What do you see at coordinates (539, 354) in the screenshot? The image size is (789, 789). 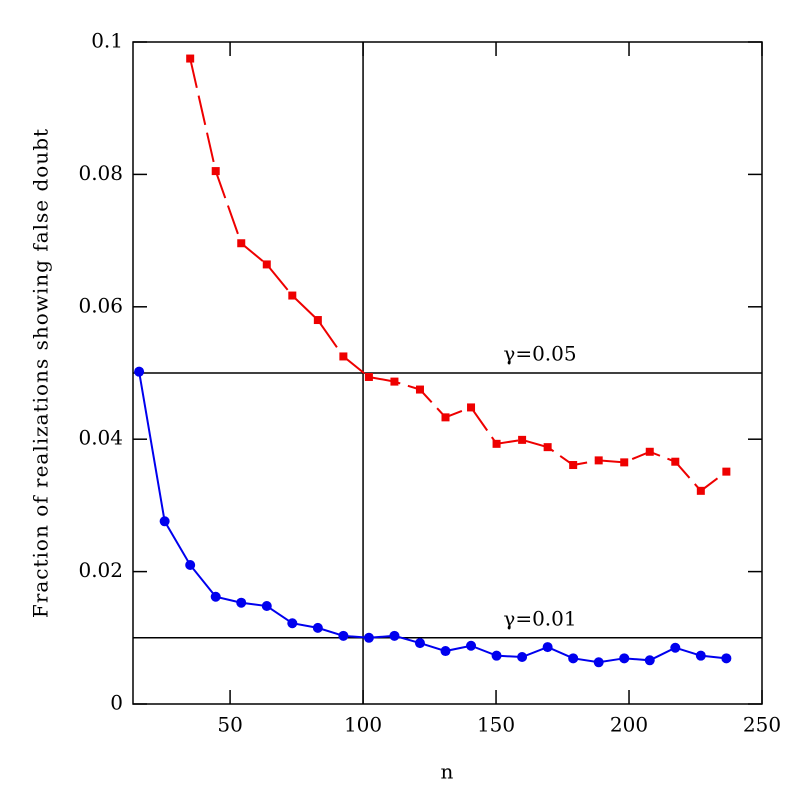 I see `reference-label: γ=0.05` at bounding box center [539, 354].